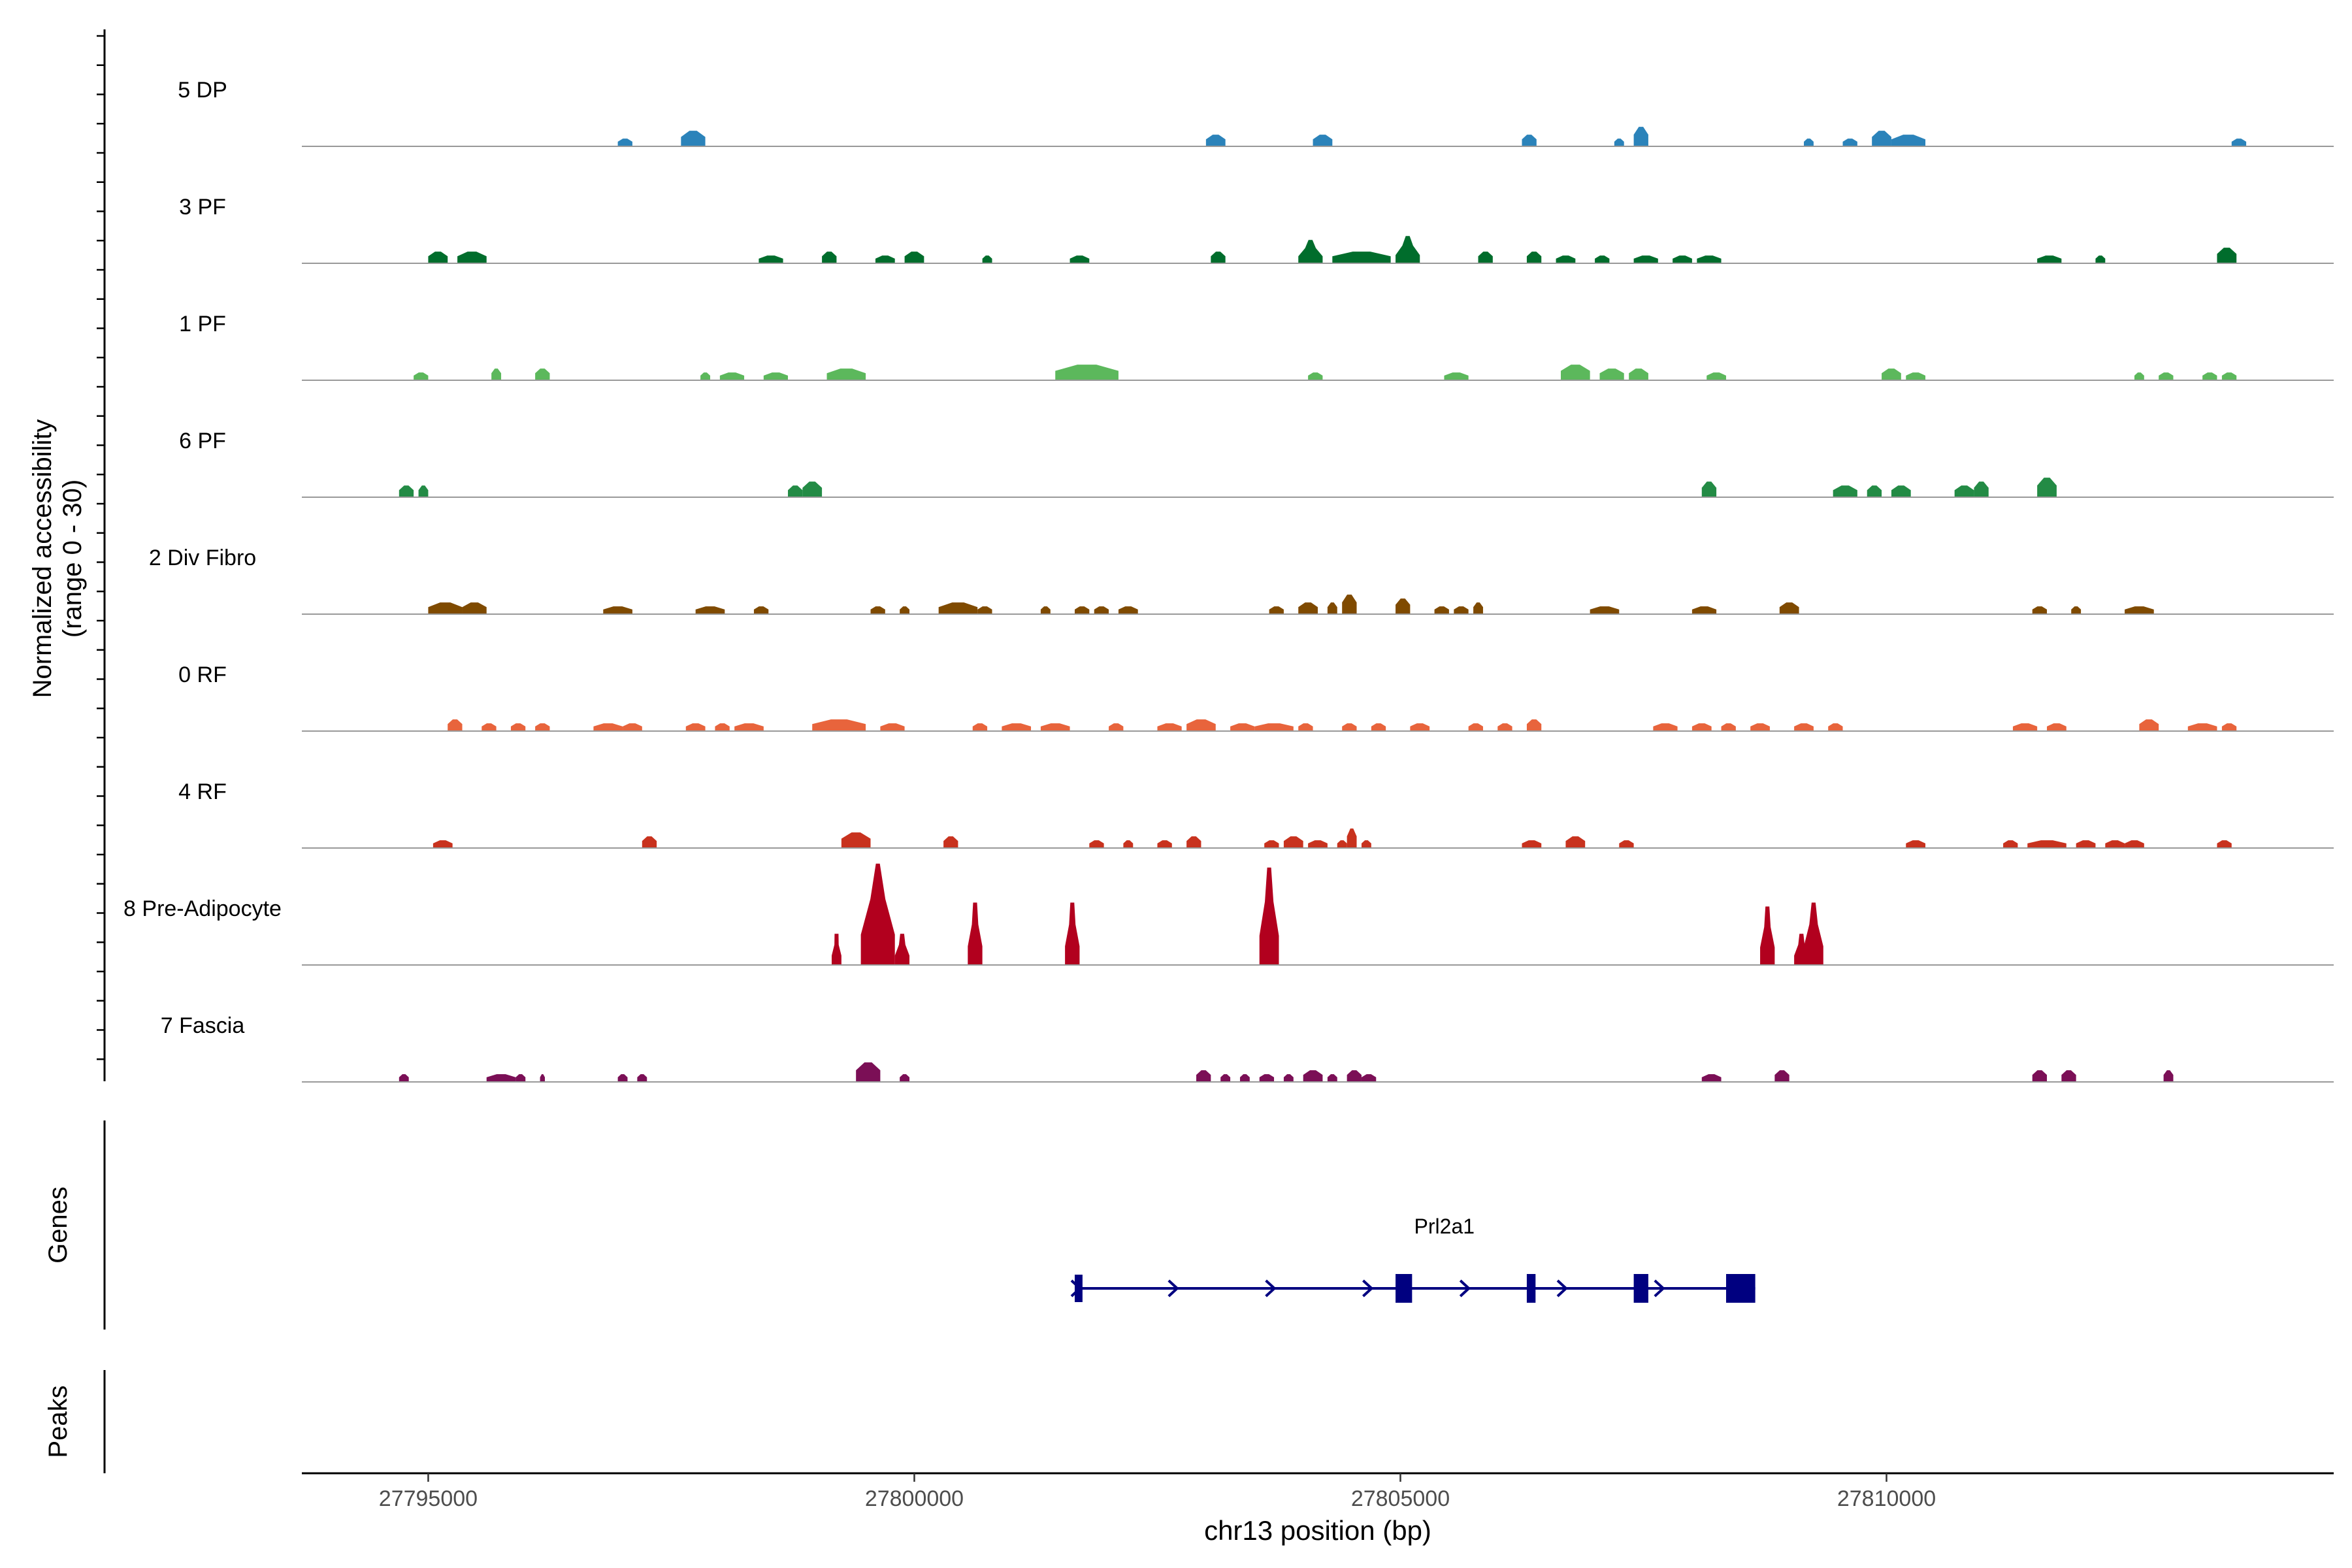 Image resolution: width=2352 pixels, height=1568 pixels. I want to click on x-axis-title: chr13 position (bp), so click(1317, 1530).